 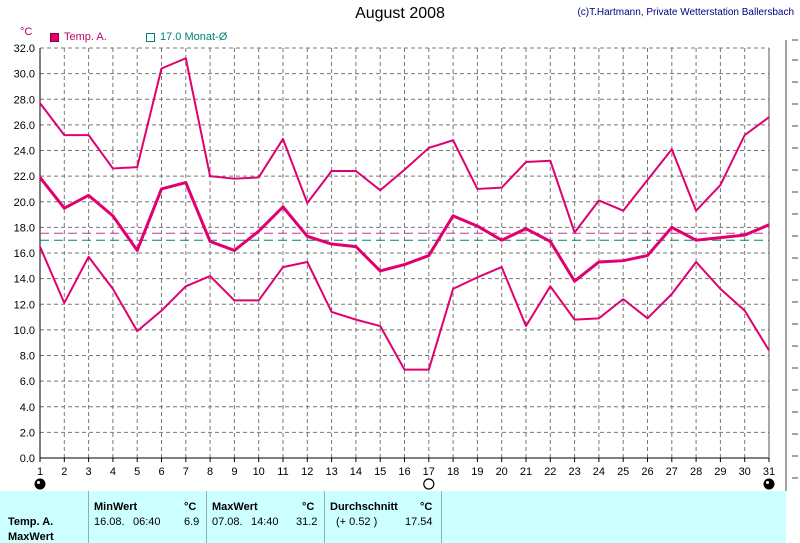 What do you see at coordinates (24, 228) in the screenshot?
I see `y-tick-label: 18.0` at bounding box center [24, 228].